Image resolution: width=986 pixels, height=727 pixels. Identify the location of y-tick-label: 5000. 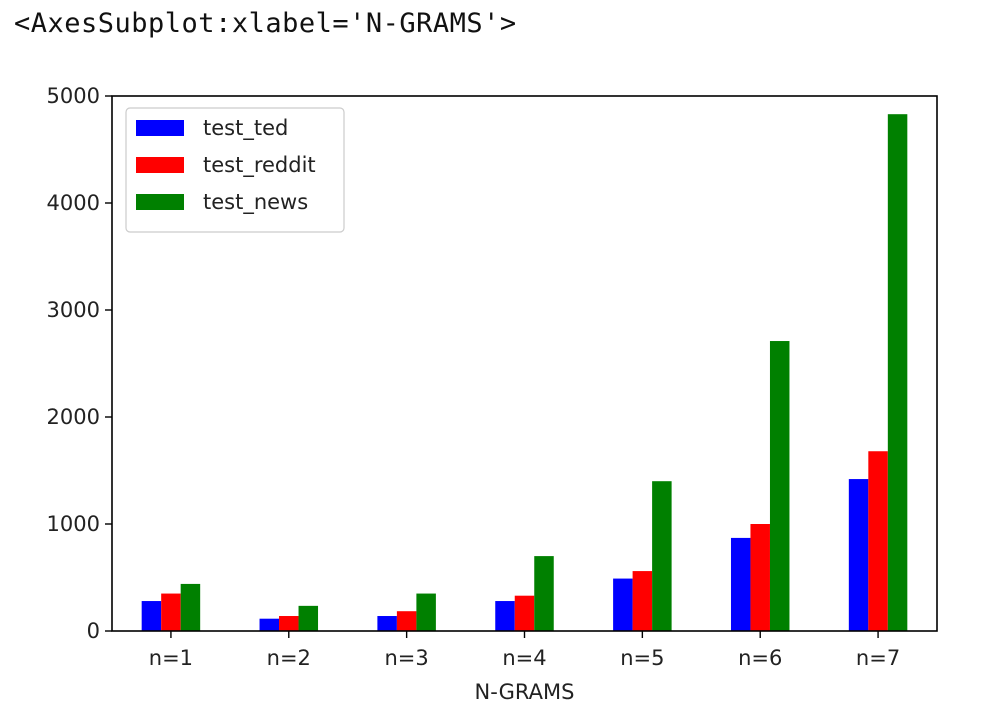
(73, 96).